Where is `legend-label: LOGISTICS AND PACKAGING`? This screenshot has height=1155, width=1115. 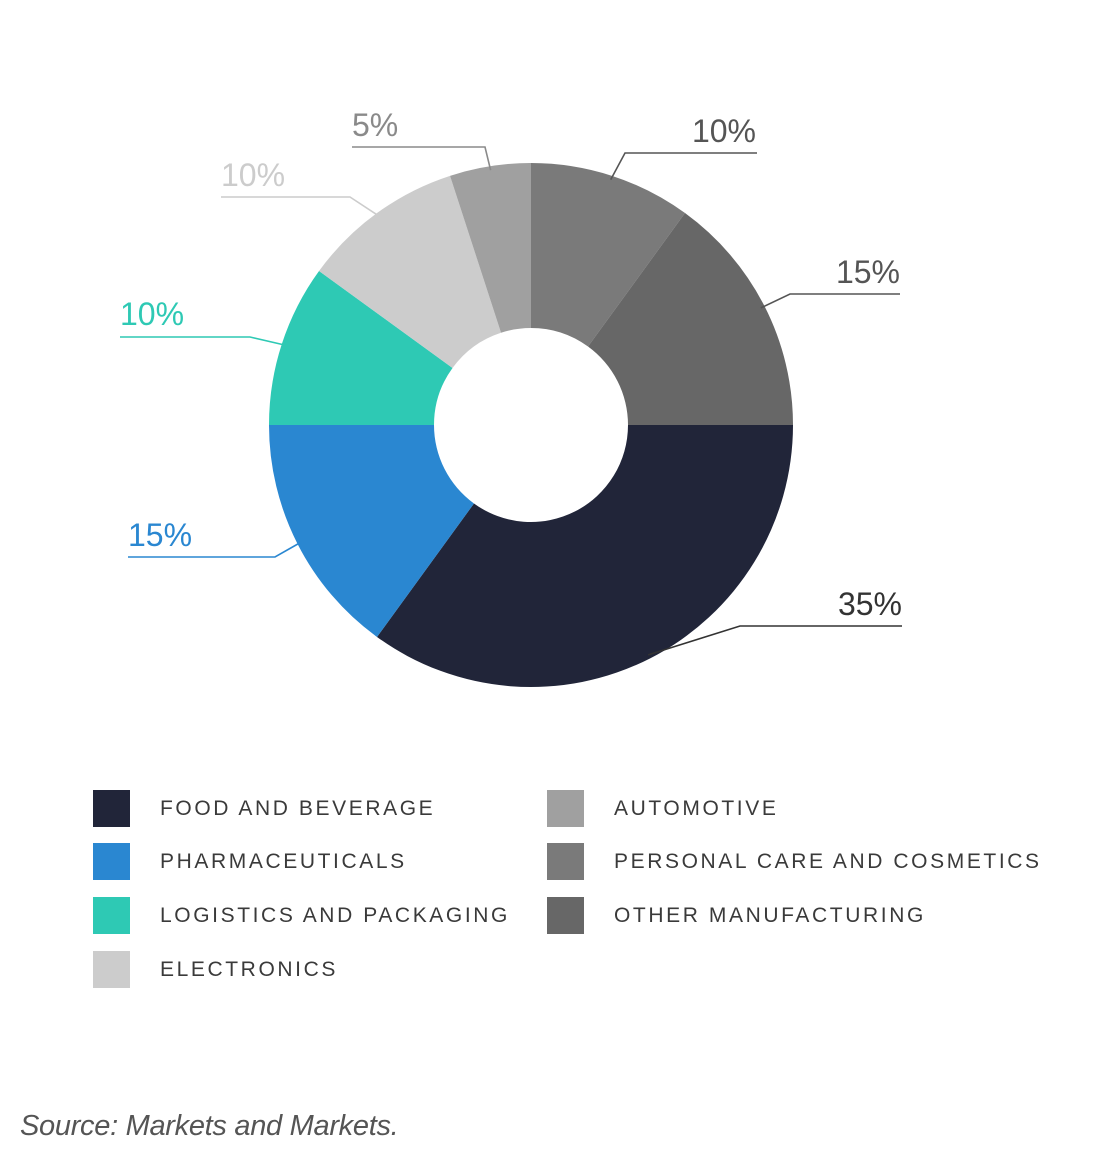 legend-label: LOGISTICS AND PACKAGING is located at coordinates (335, 915).